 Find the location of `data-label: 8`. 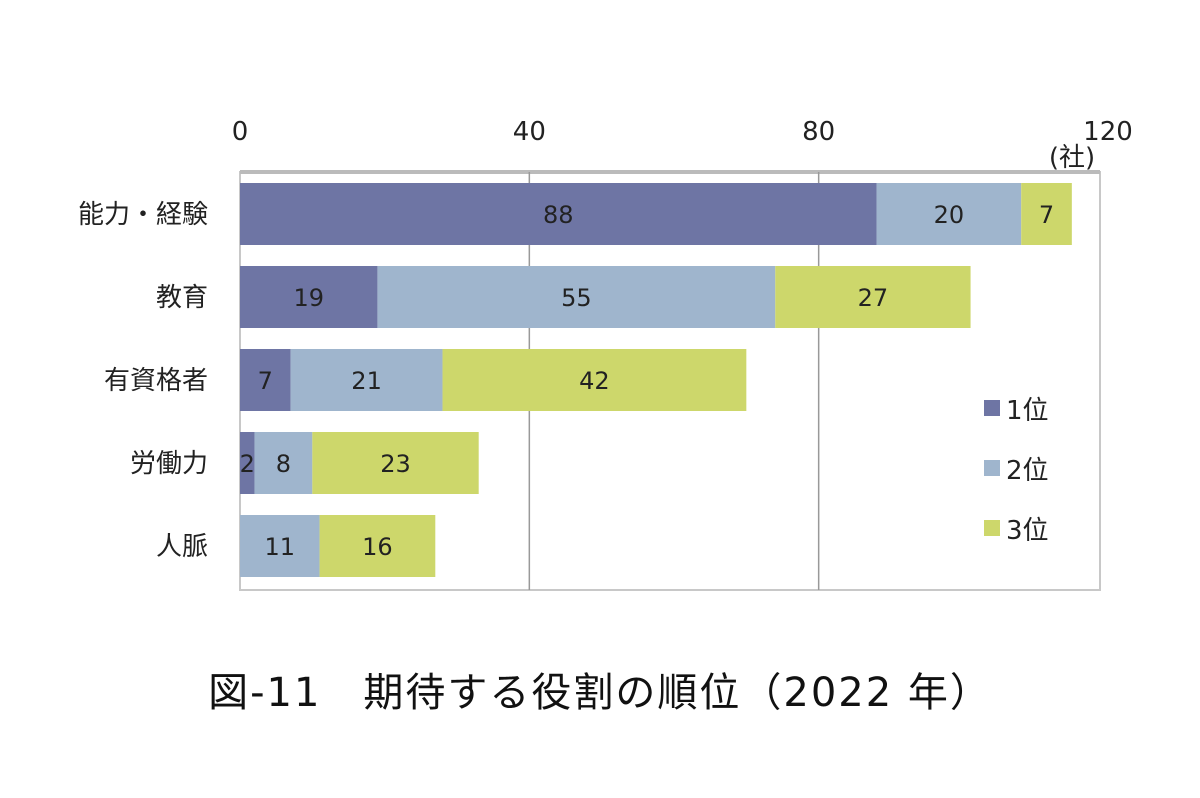

data-label: 8 is located at coordinates (283, 464).